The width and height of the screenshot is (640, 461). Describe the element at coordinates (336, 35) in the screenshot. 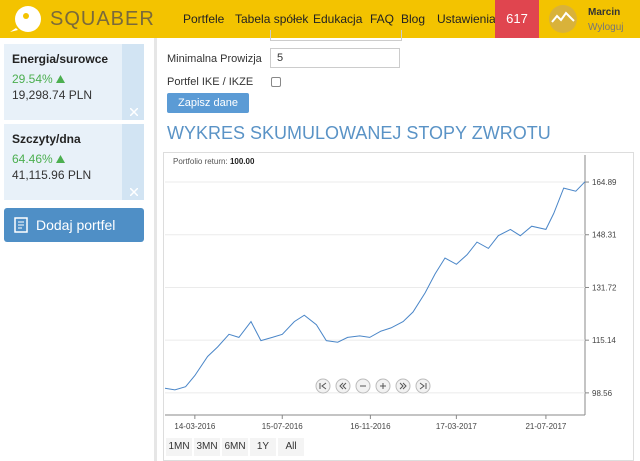

I see `input` at that location.